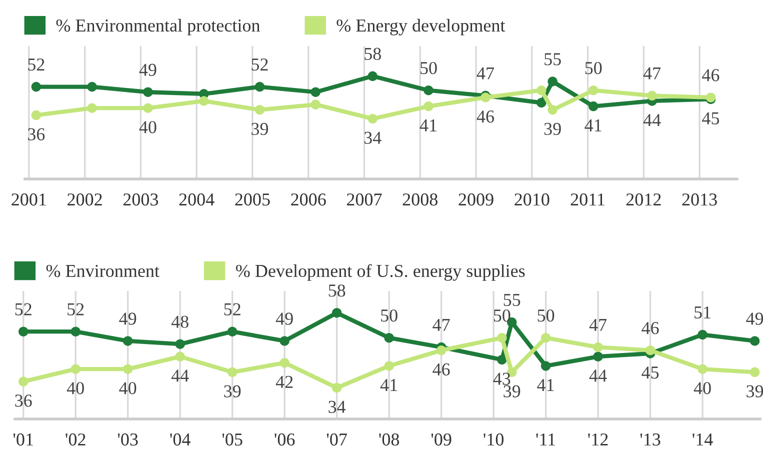 This screenshot has width=763, height=459. What do you see at coordinates (598, 439) in the screenshot?
I see `x-tick-label: '12` at bounding box center [598, 439].